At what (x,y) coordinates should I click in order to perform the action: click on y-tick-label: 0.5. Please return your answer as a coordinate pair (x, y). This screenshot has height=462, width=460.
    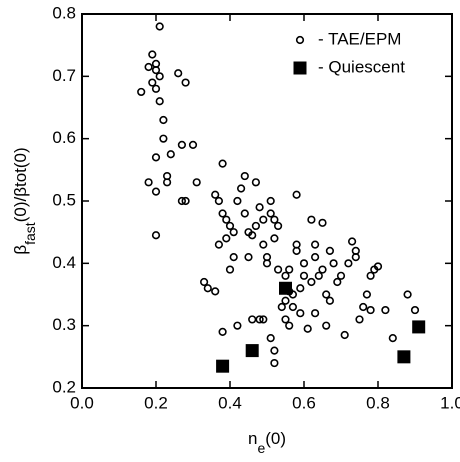
    Looking at the image, I should click on (64, 199).